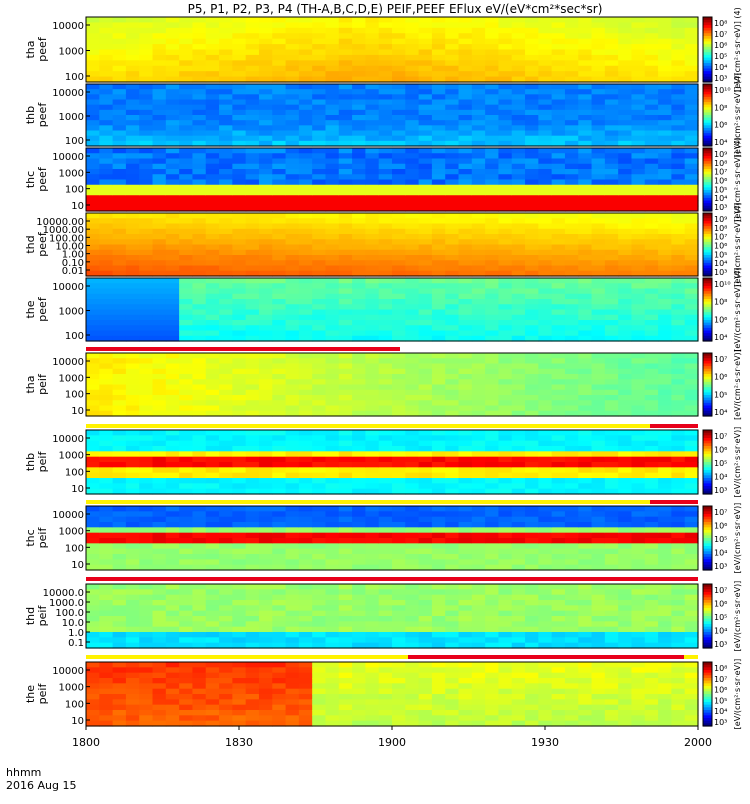 This screenshot has height=804, width=750. What do you see at coordinates (42, 309) in the screenshot?
I see `y-axis-label: peef` at bounding box center [42, 309].